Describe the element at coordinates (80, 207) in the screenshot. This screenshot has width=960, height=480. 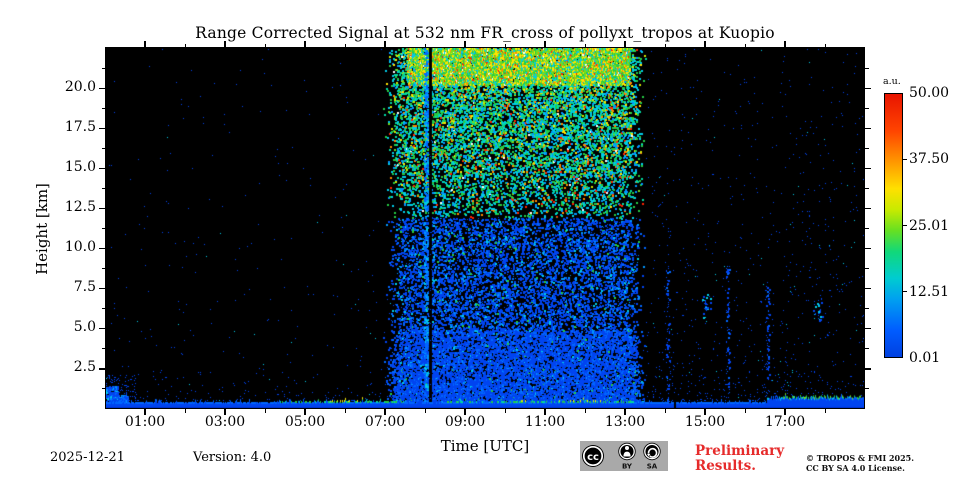
I see `y-tick-label: 12.5` at that location.